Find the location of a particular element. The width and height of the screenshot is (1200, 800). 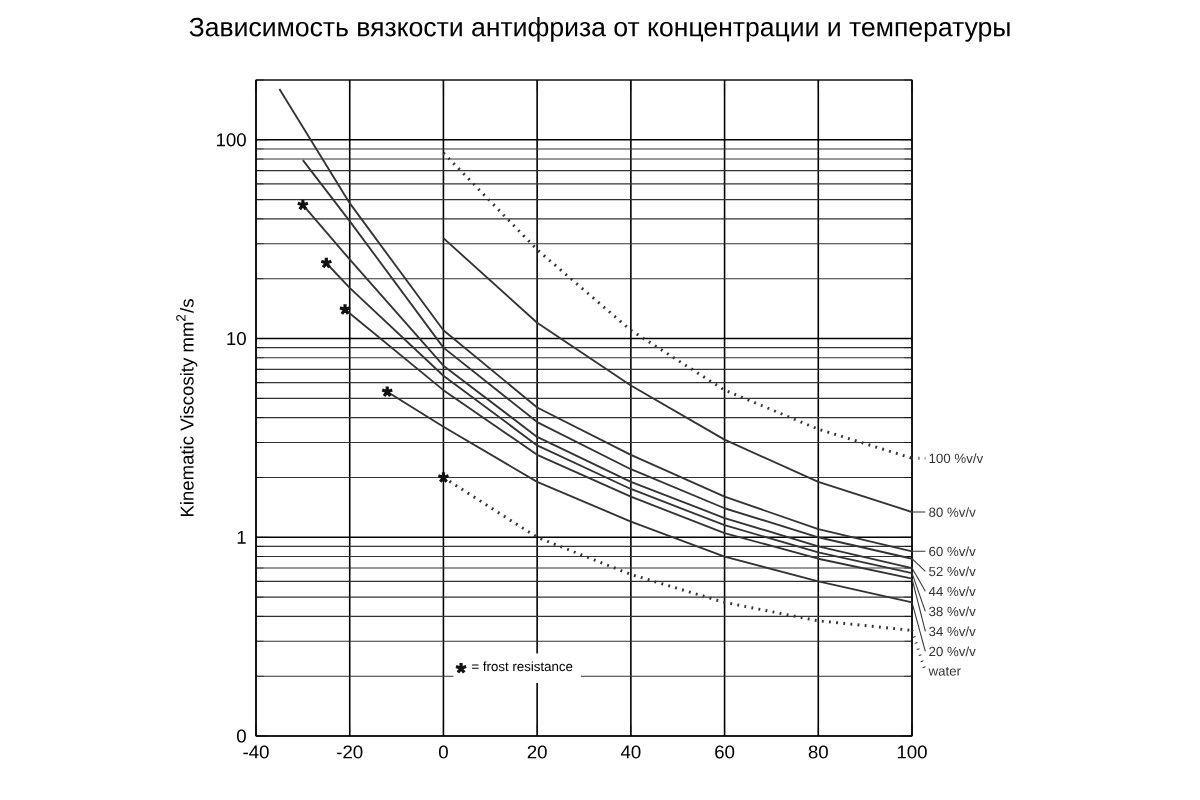

x-tick-label: 80 is located at coordinates (818, 752).